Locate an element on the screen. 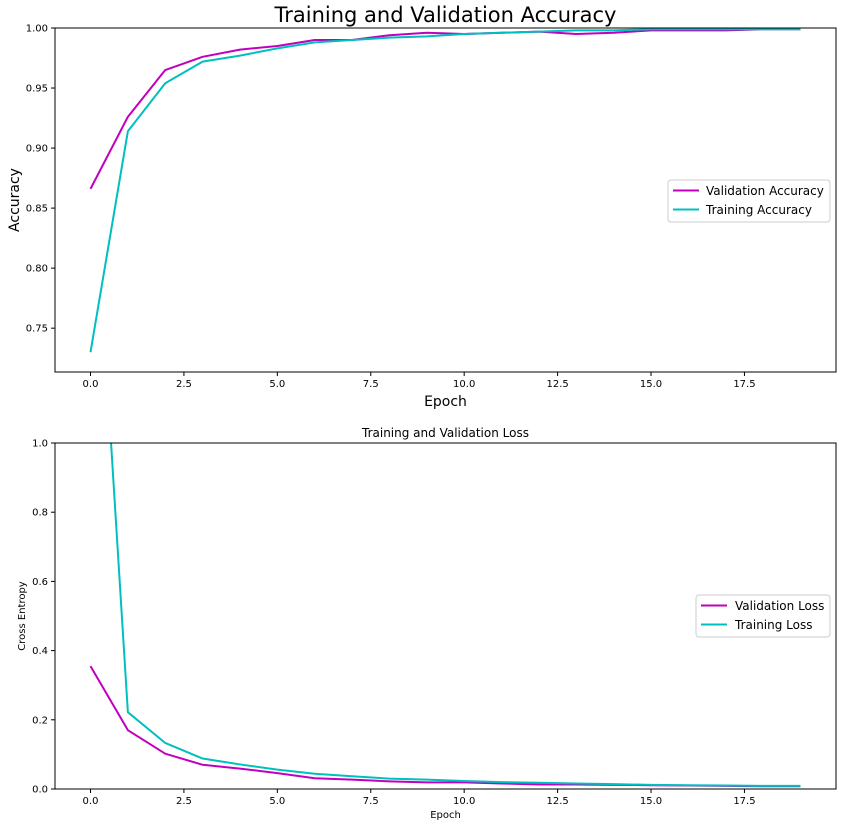 The height and width of the screenshot is (827, 842). accuracy-x-tick-label: 15.0 is located at coordinates (651, 384).